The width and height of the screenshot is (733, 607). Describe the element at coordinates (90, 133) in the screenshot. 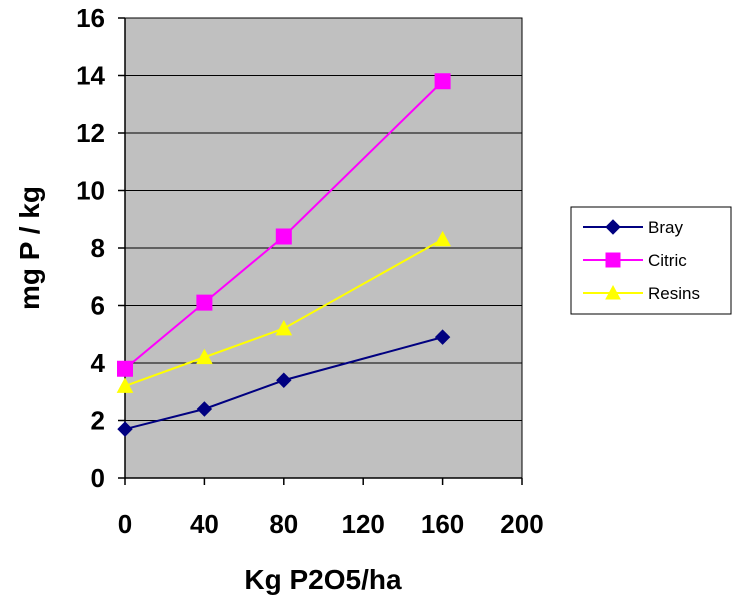

I see `y-tick-label: 12` at that location.